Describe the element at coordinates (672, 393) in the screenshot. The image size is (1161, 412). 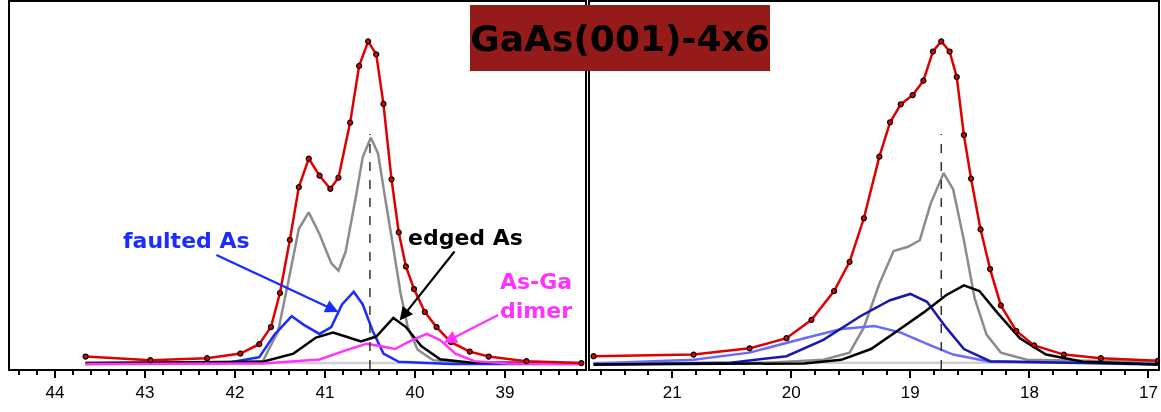
I see `x-tick-label: 21` at that location.